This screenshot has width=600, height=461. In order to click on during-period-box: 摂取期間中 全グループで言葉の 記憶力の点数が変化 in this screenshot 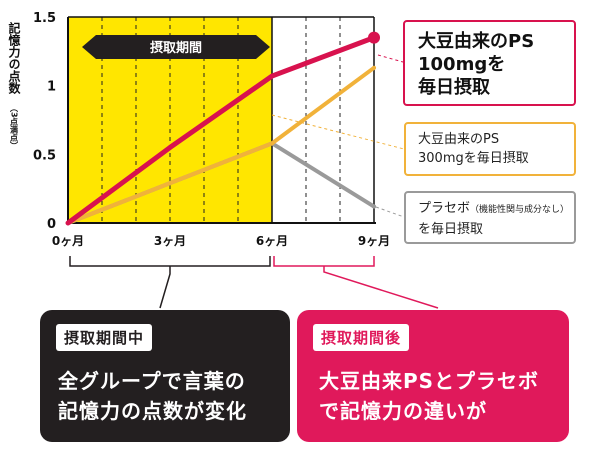, I will do `click(165, 376)`.